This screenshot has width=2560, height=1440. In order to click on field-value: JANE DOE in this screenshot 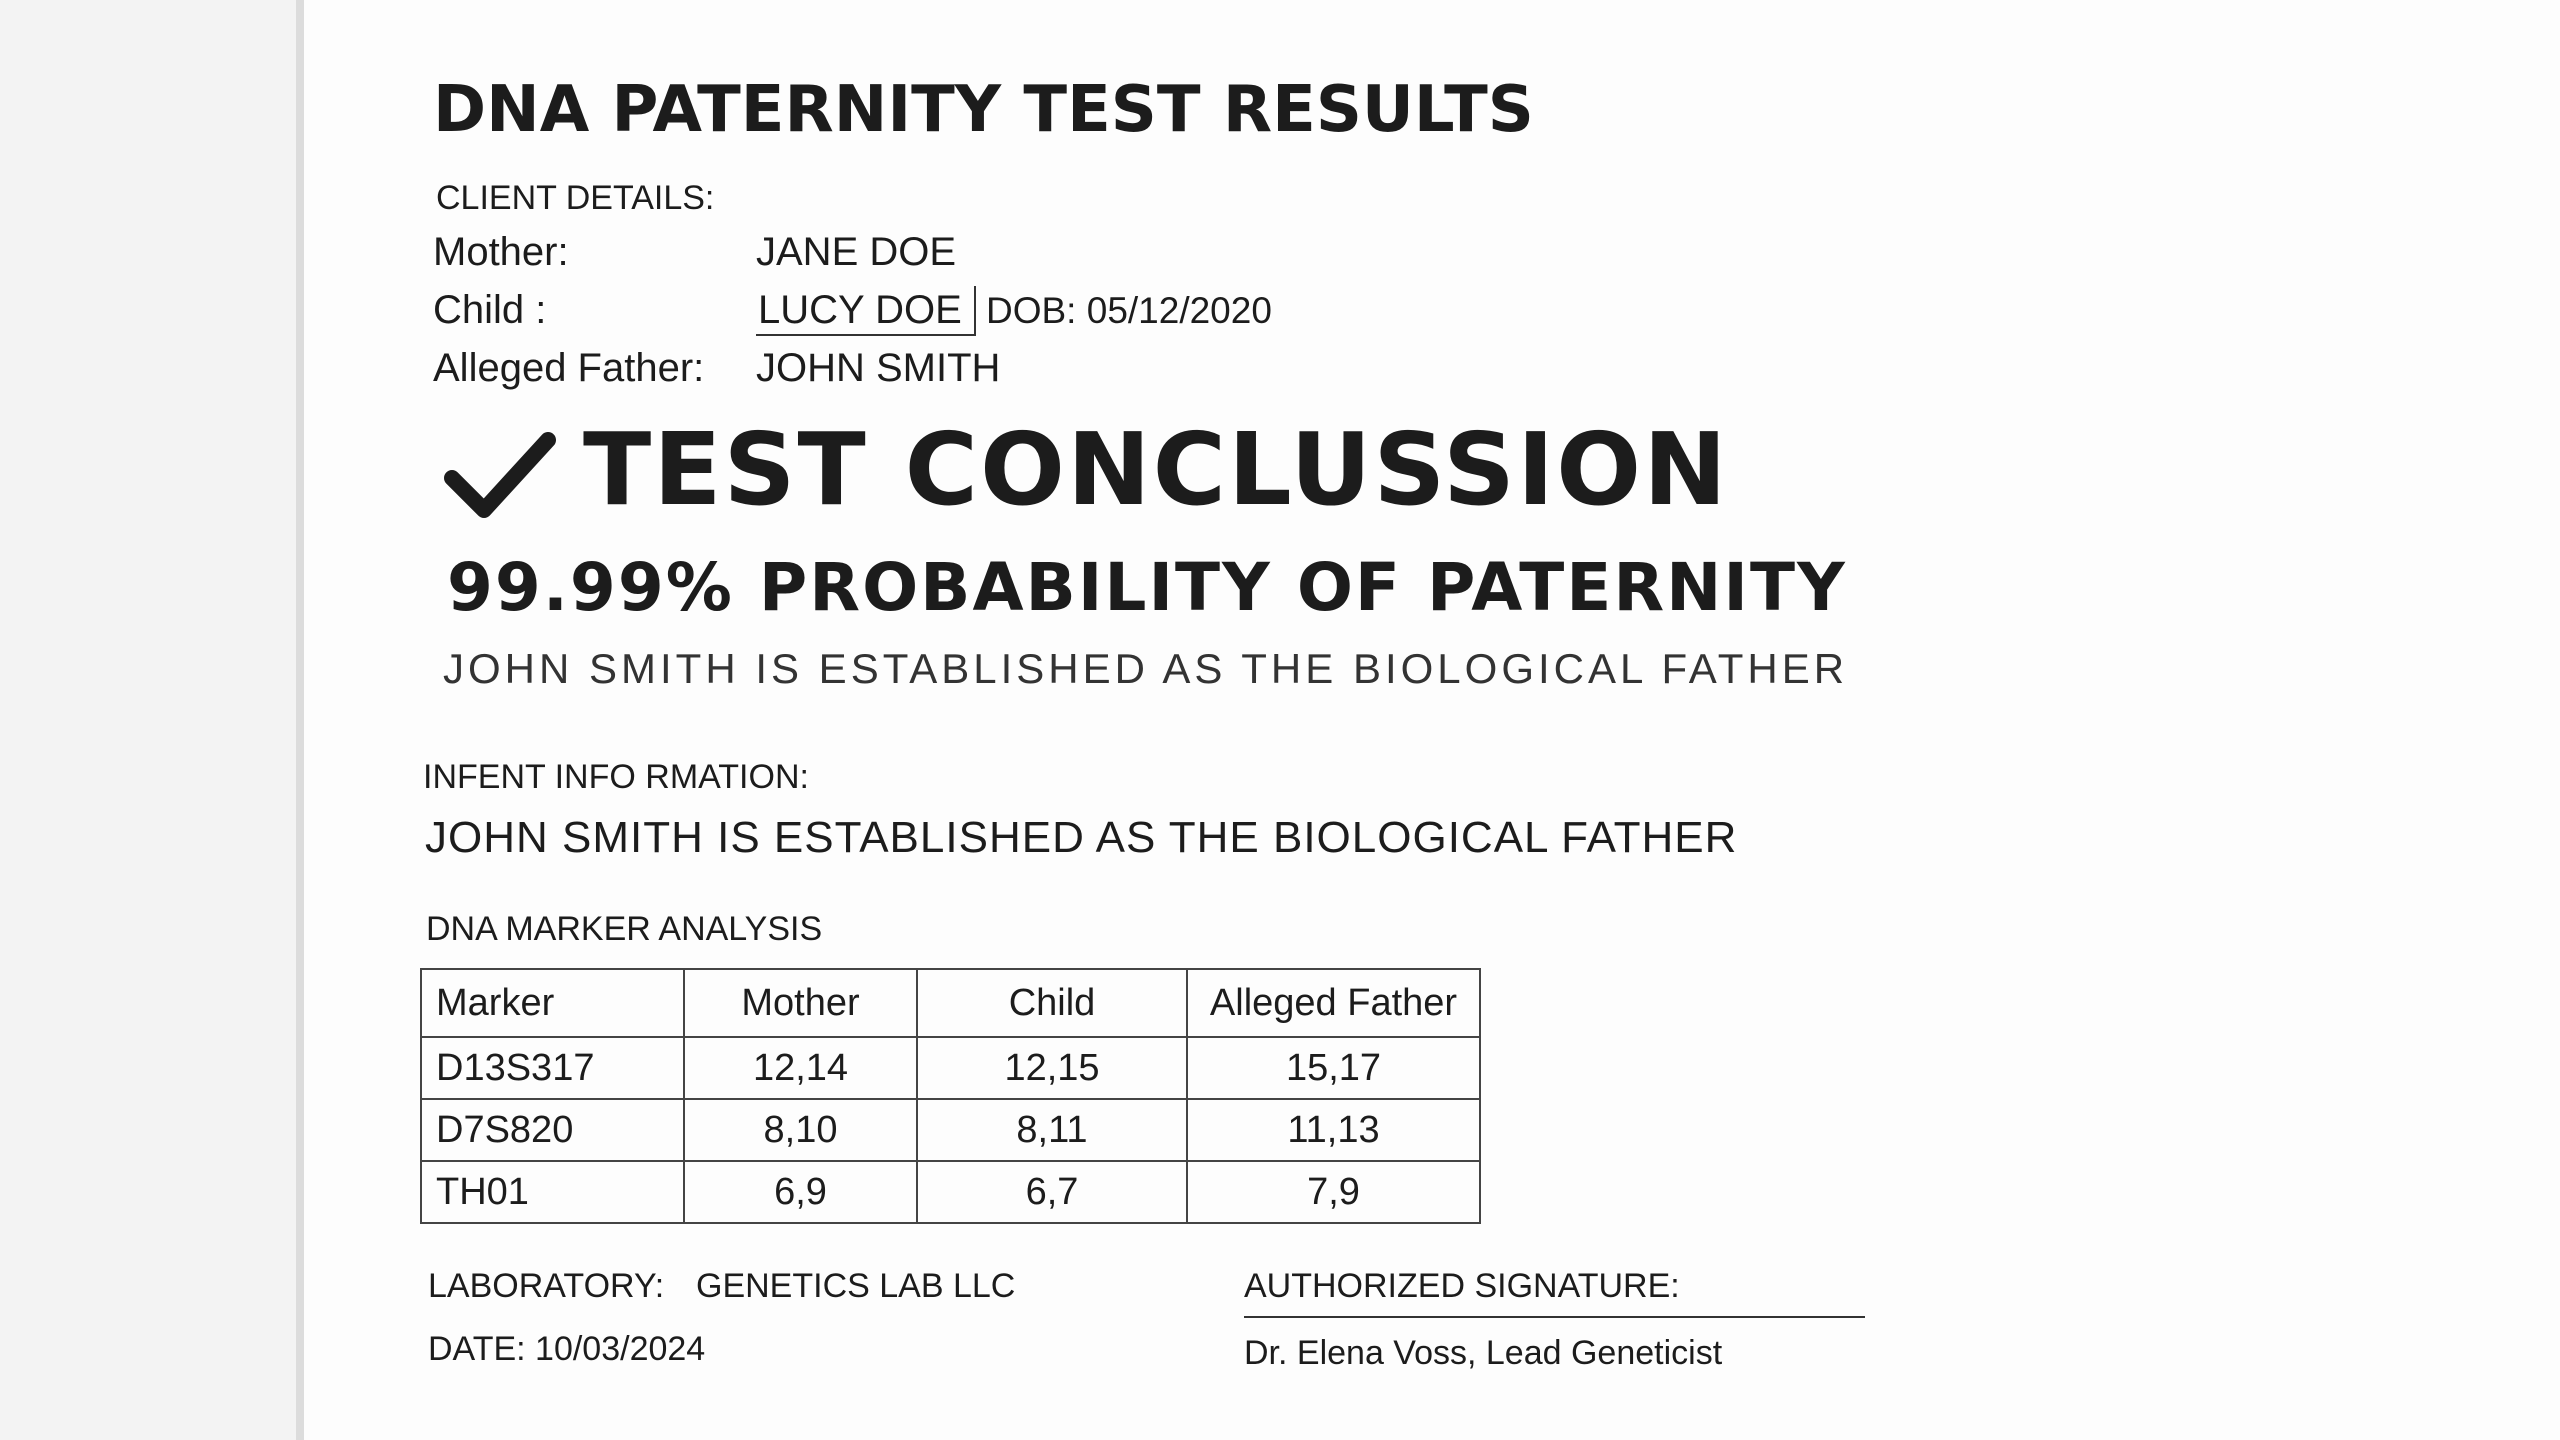, I will do `click(856, 252)`.